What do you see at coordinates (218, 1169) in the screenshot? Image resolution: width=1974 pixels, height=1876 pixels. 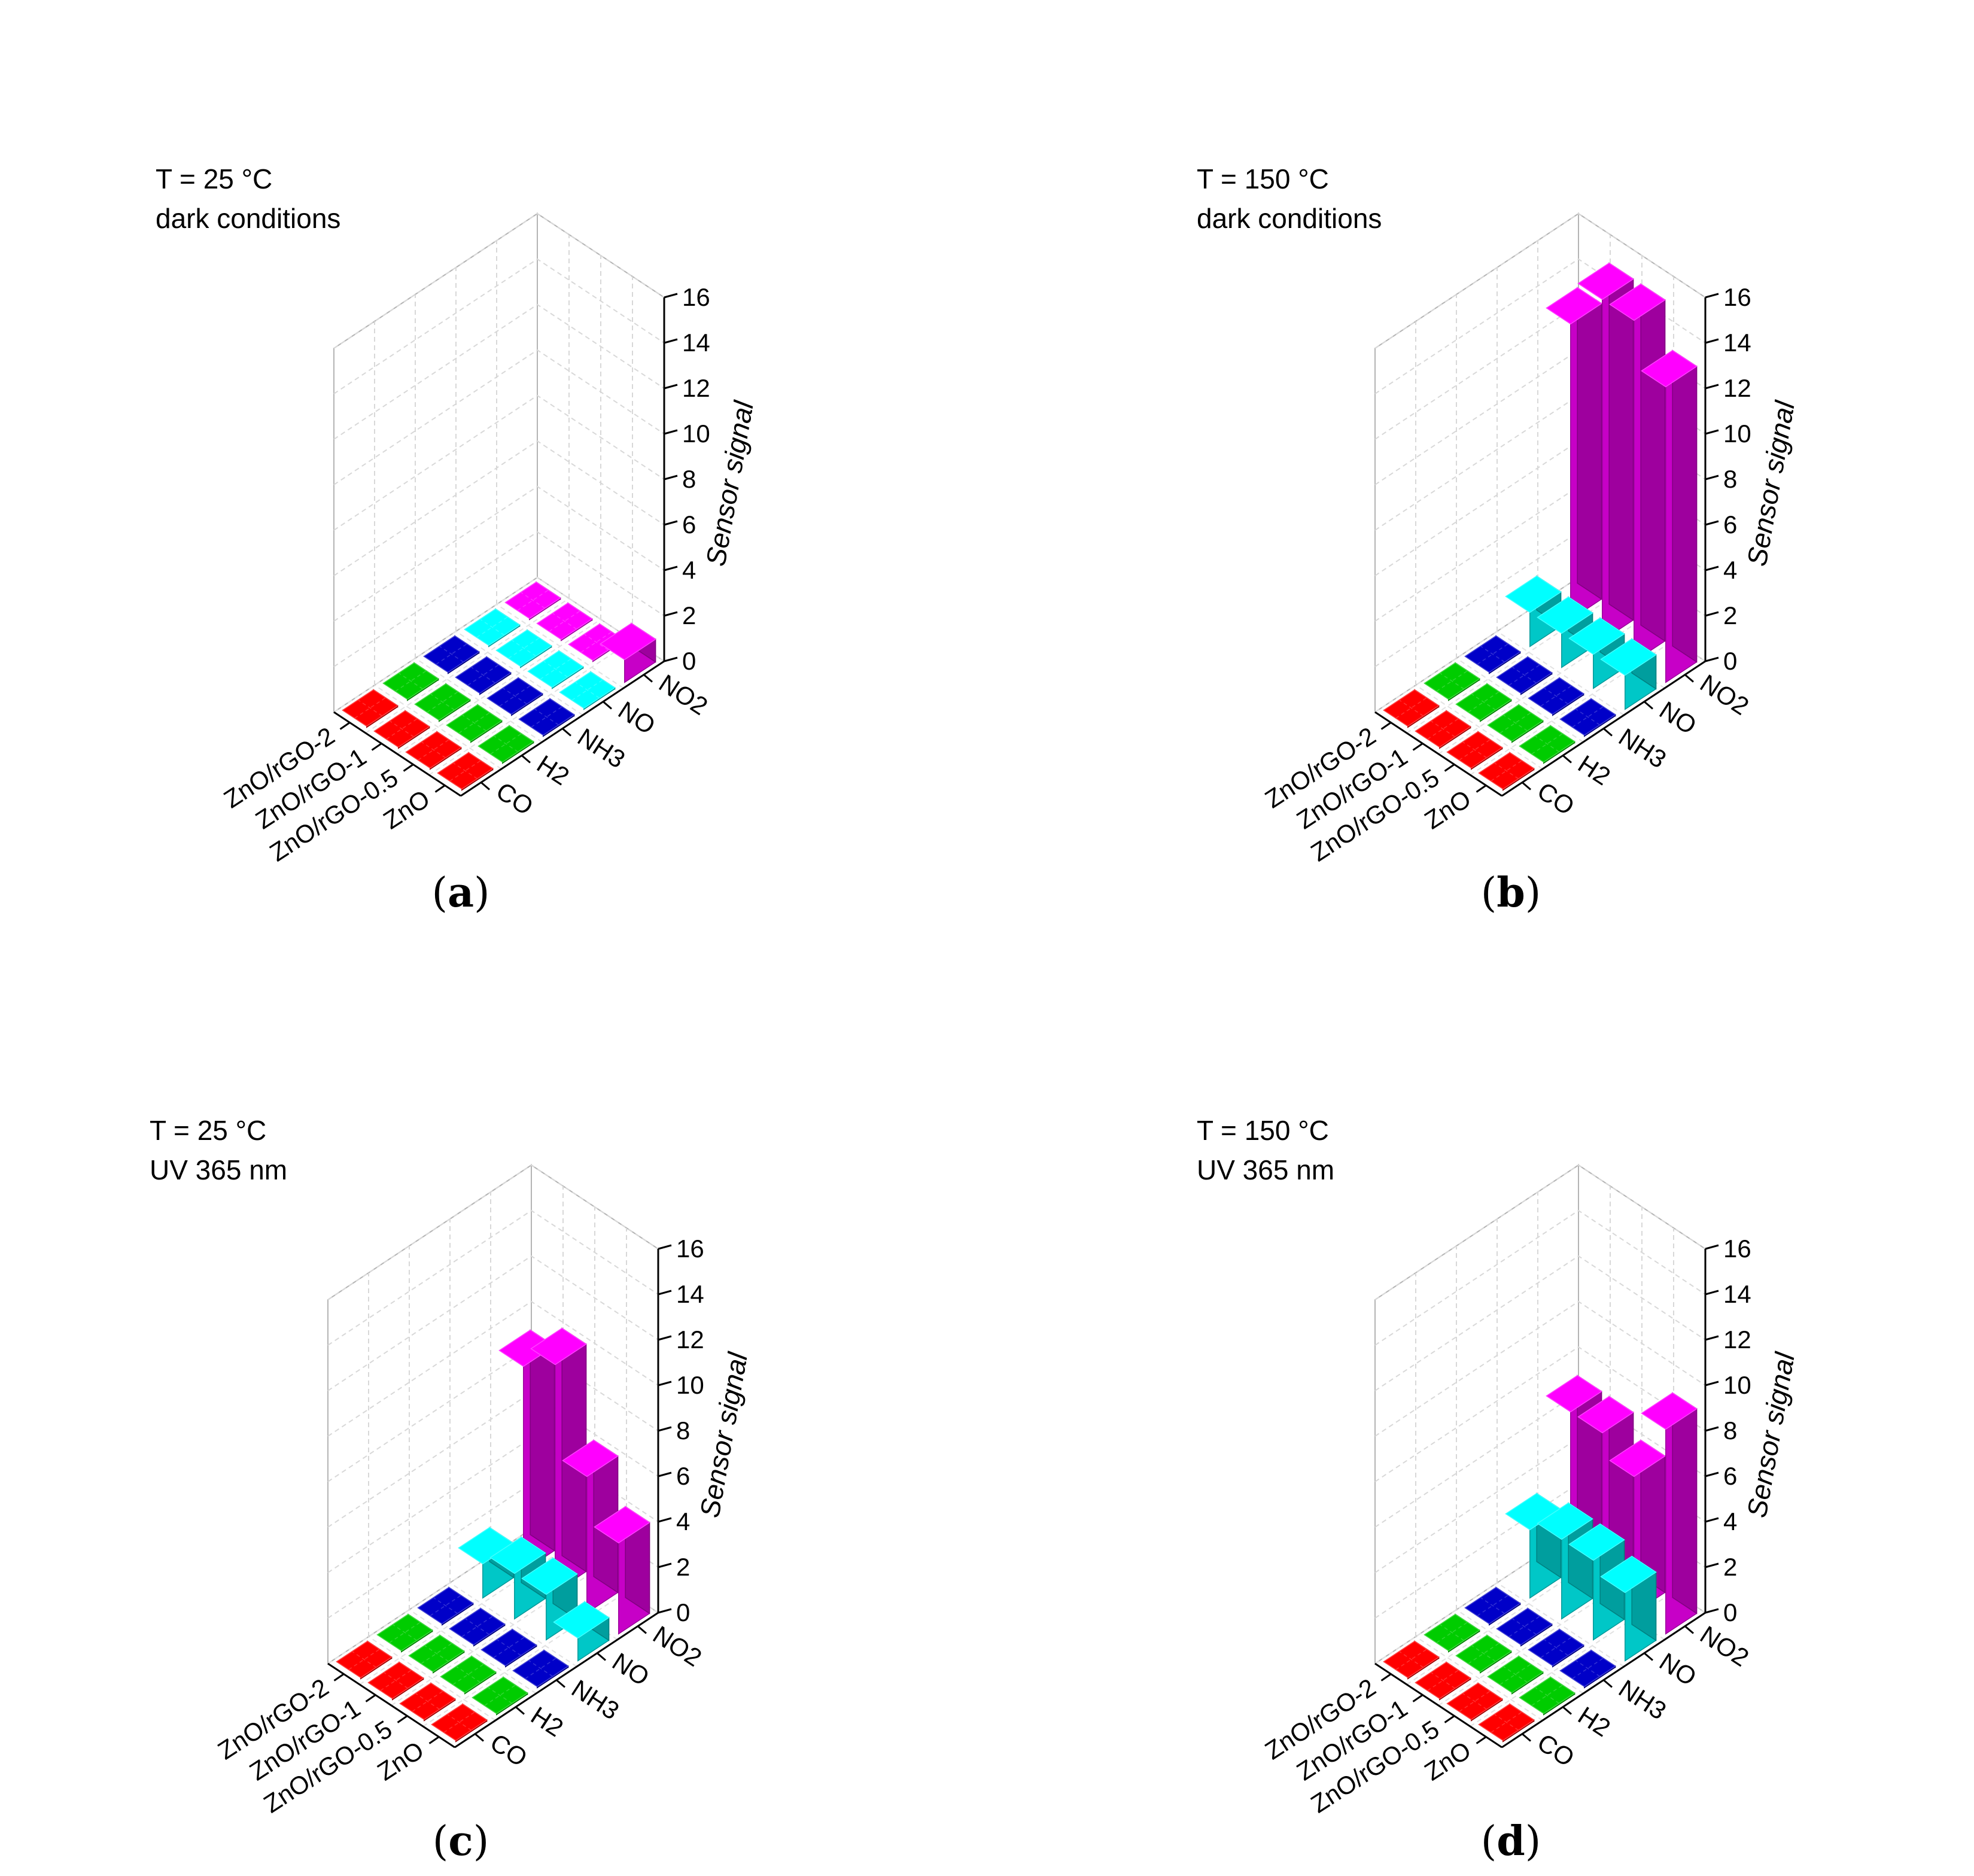 I see `annotation-line: UV 365 nm` at bounding box center [218, 1169].